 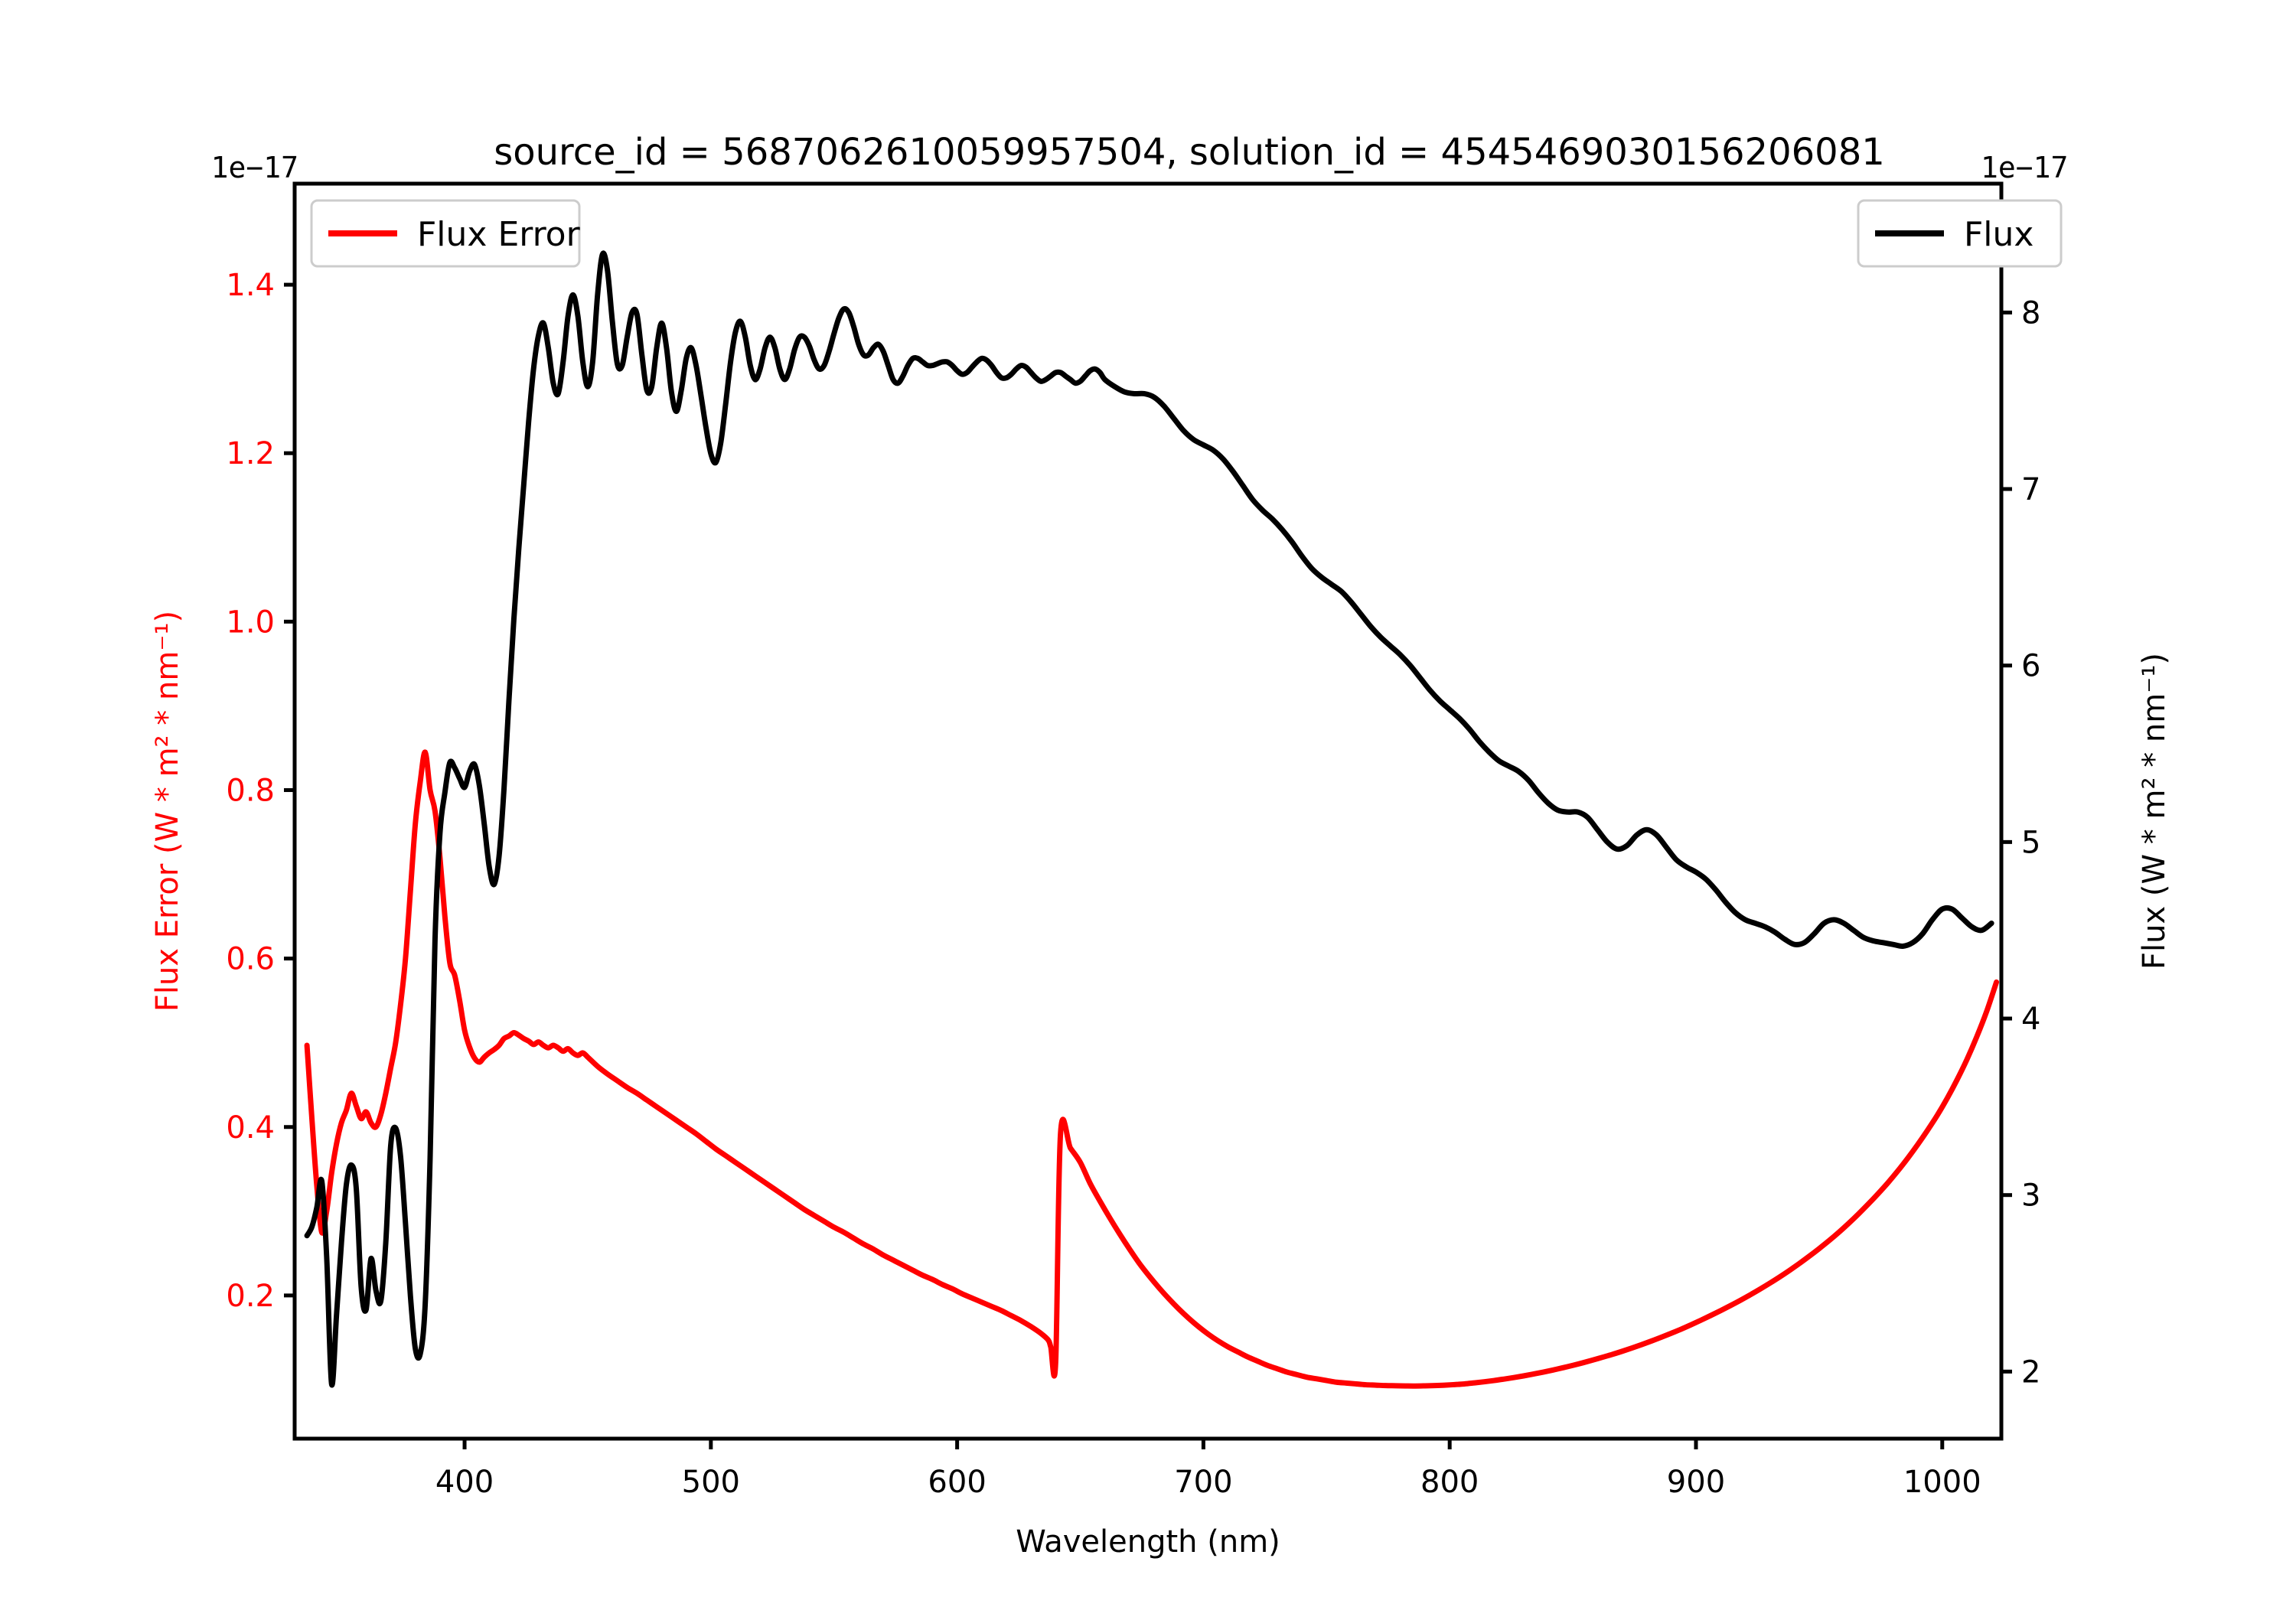 What do you see at coordinates (250, 285) in the screenshot?
I see `y-left-tick-label: 1.4` at bounding box center [250, 285].